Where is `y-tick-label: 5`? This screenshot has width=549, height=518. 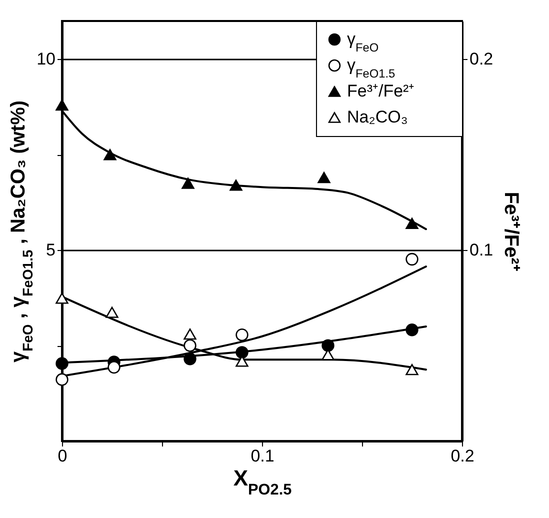 y-tick-label: 5 is located at coordinates (51, 250).